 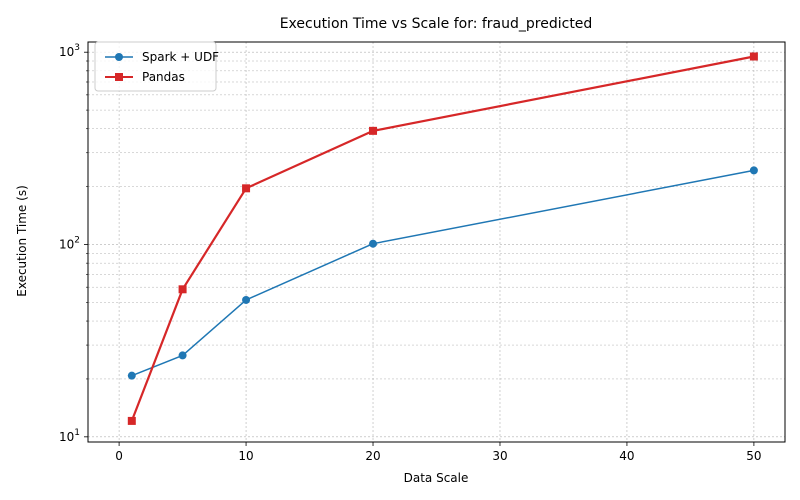 What do you see at coordinates (119, 57) in the screenshot?
I see `legend-marker-spark-udf` at bounding box center [119, 57].